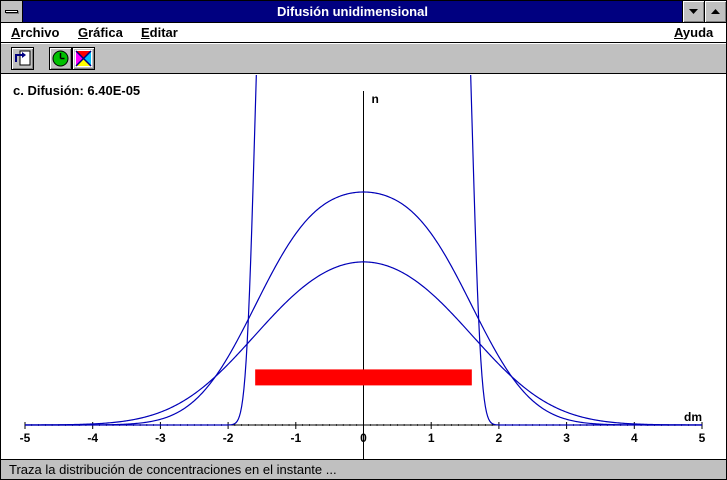 The height and width of the screenshot is (480, 727). I want to click on clock-icon, so click(60, 58).